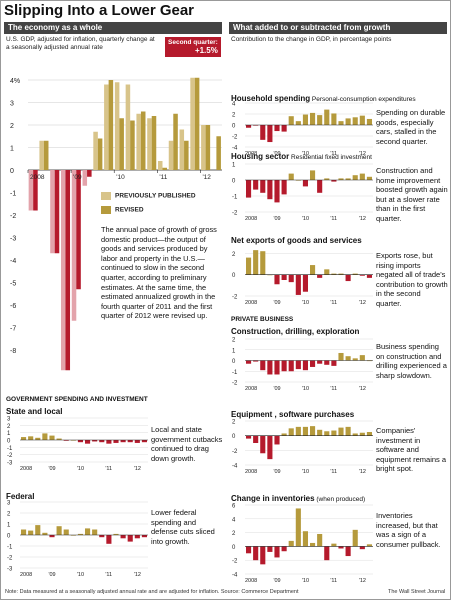  Describe the element at coordinates (362, 472) in the screenshot. I see `equipment-software-purchases-x-tick-label: '12` at that location.